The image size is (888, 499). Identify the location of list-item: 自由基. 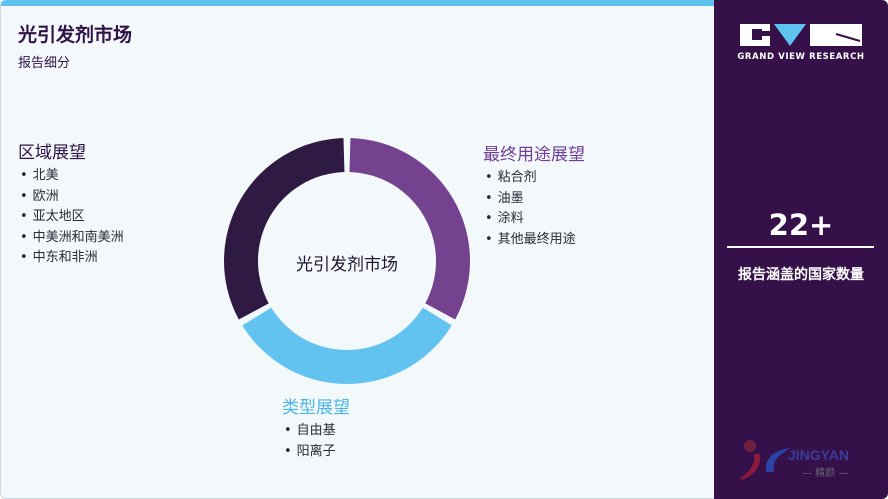
(316, 431).